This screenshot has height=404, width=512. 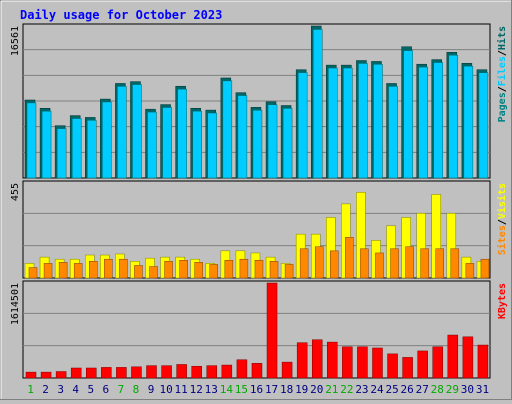 I want to click on x-tick-label-day-26: 26, so click(x=407, y=389).